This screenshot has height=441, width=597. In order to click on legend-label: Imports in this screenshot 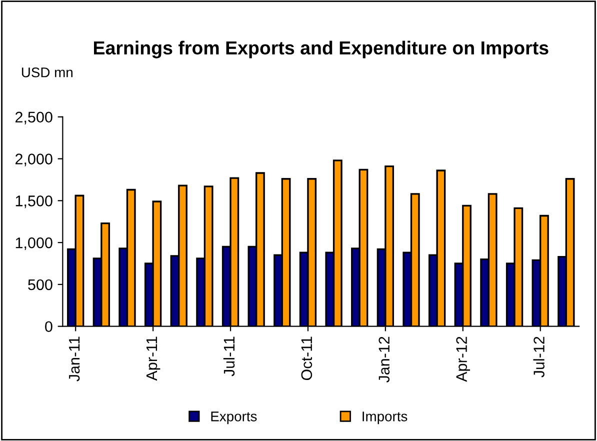, I will do `click(385, 418)`.